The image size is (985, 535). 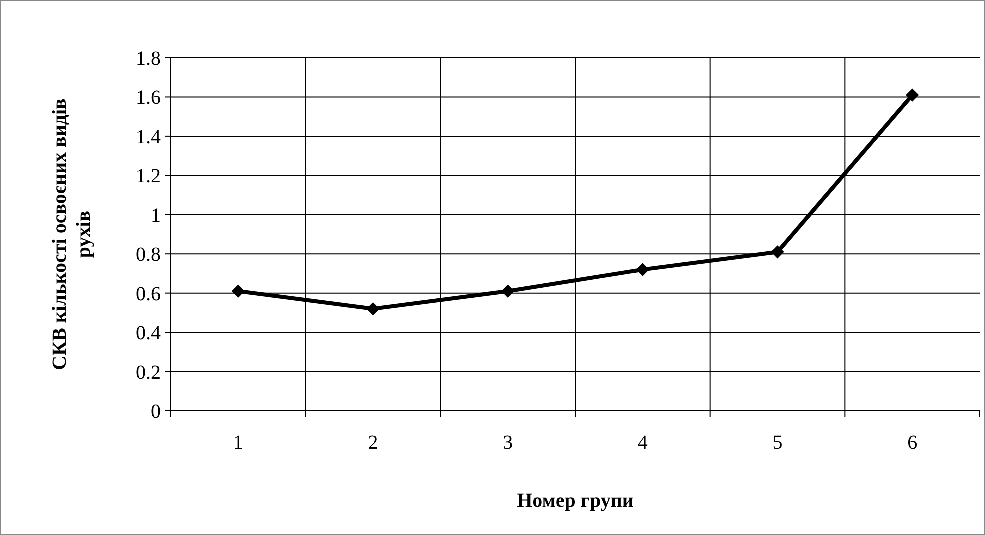 I want to click on y-tick-label: 0.4, so click(x=148, y=333).